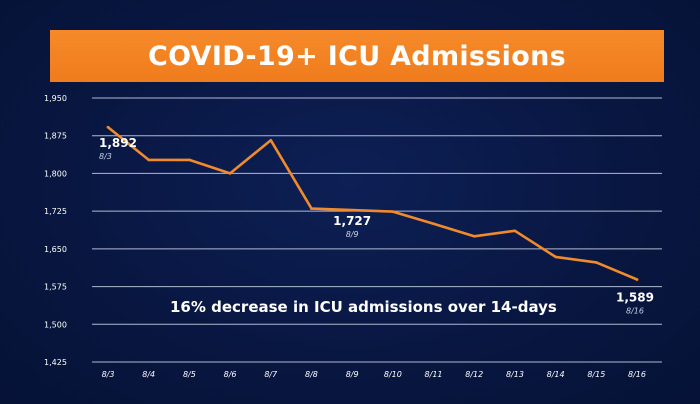  Describe the element at coordinates (637, 374) in the screenshot. I see `x-tick-label: 8/16` at that location.